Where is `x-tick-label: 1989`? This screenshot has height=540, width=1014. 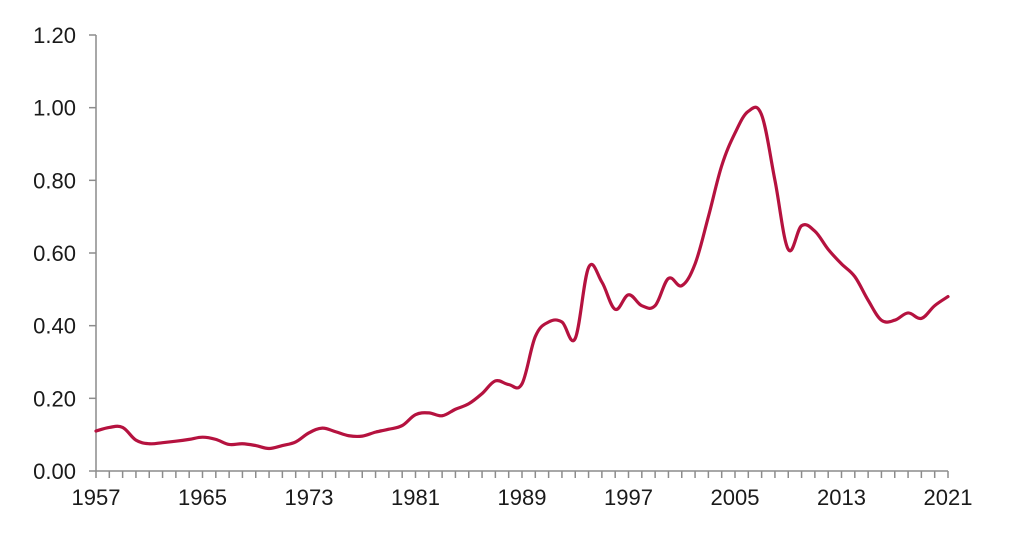
x-tick-label: 1989 is located at coordinates (522, 497).